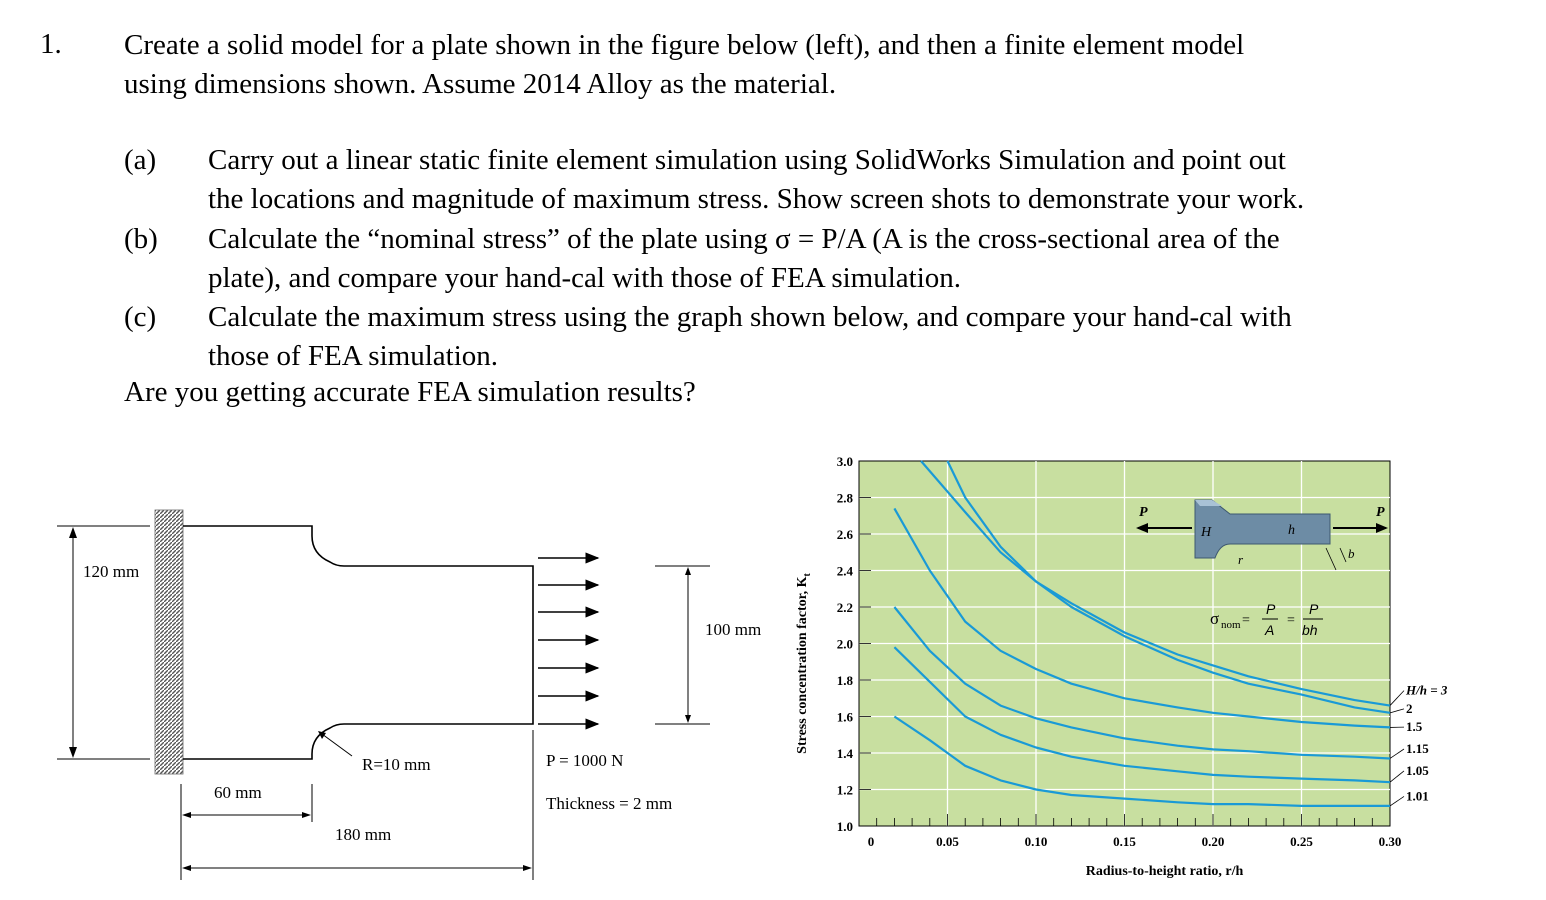  What do you see at coordinates (845, 644) in the screenshot?
I see `y-tick-label: 2.0` at bounding box center [845, 644].